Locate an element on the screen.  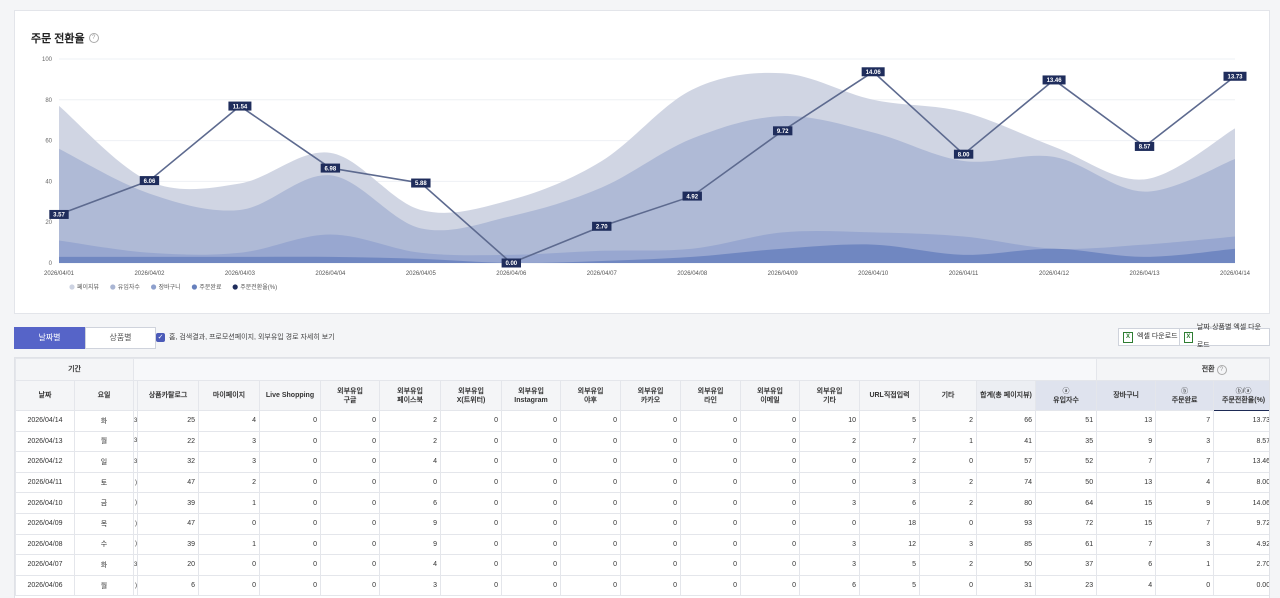
legend-label: 페이지뷰 is located at coordinates (88, 287).